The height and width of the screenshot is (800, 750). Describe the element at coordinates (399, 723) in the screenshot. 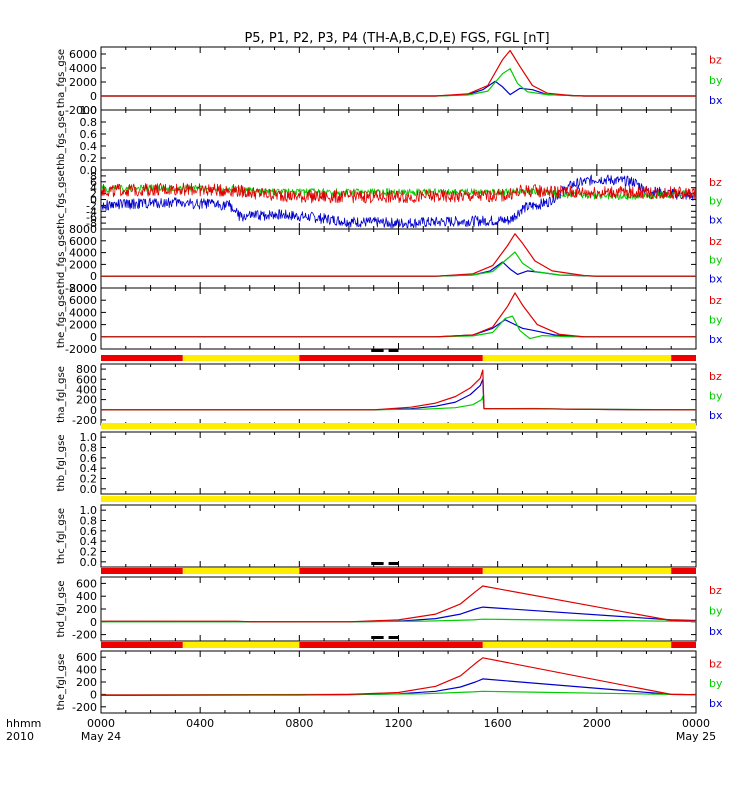

I see `x-tick-label: 1200` at that location.